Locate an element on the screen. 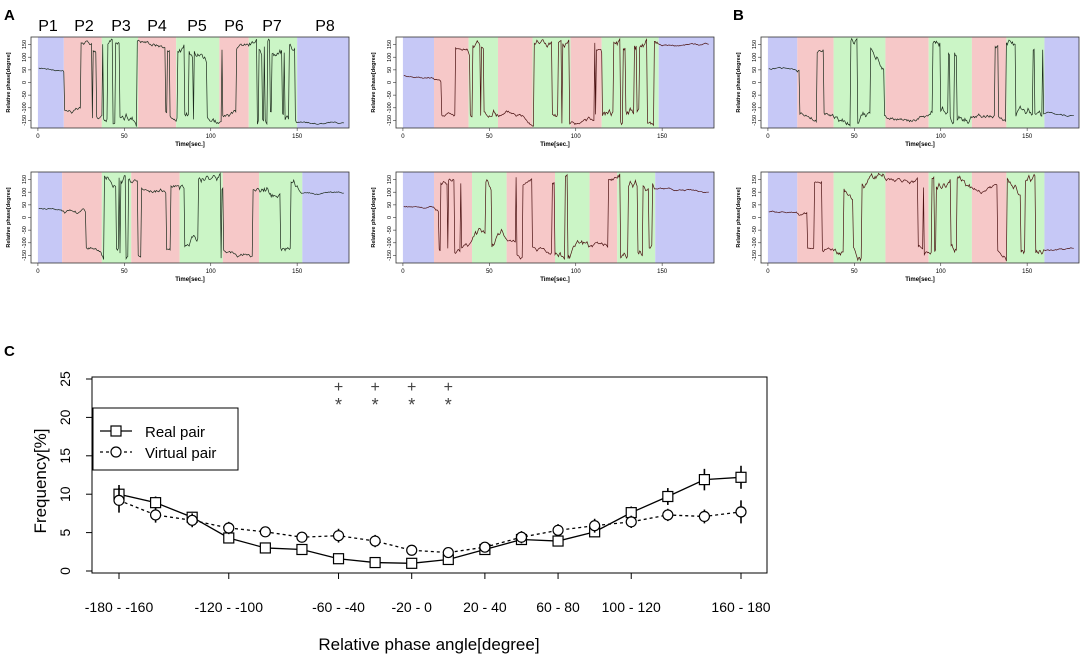 This screenshot has height=658, width=1084. x-tick-label: -180 - -160 is located at coordinates (119, 607).